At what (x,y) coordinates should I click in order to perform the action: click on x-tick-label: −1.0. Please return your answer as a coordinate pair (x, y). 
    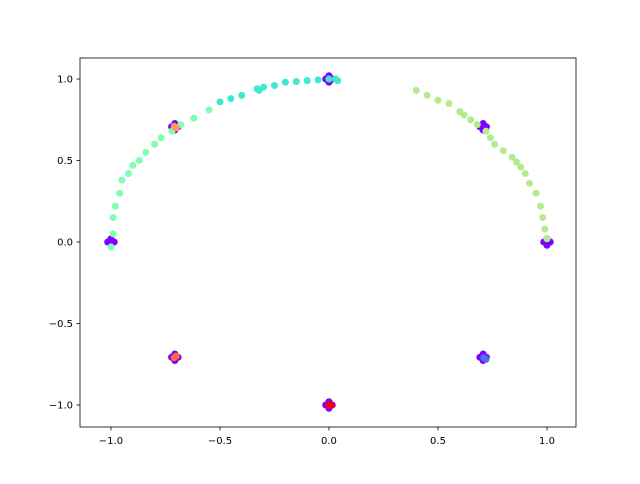
    Looking at the image, I should click on (111, 441).